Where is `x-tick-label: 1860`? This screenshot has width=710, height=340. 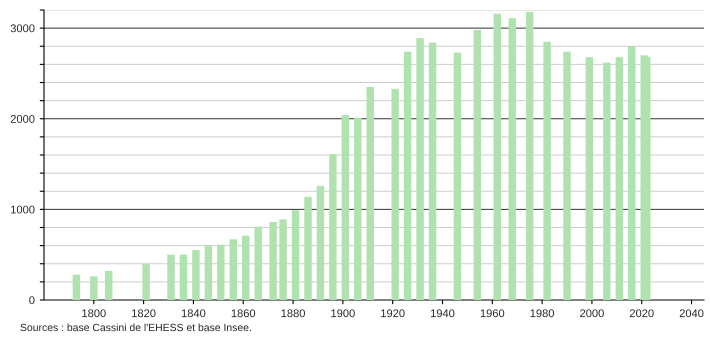
x-tick-label: 1860 is located at coordinates (244, 313).